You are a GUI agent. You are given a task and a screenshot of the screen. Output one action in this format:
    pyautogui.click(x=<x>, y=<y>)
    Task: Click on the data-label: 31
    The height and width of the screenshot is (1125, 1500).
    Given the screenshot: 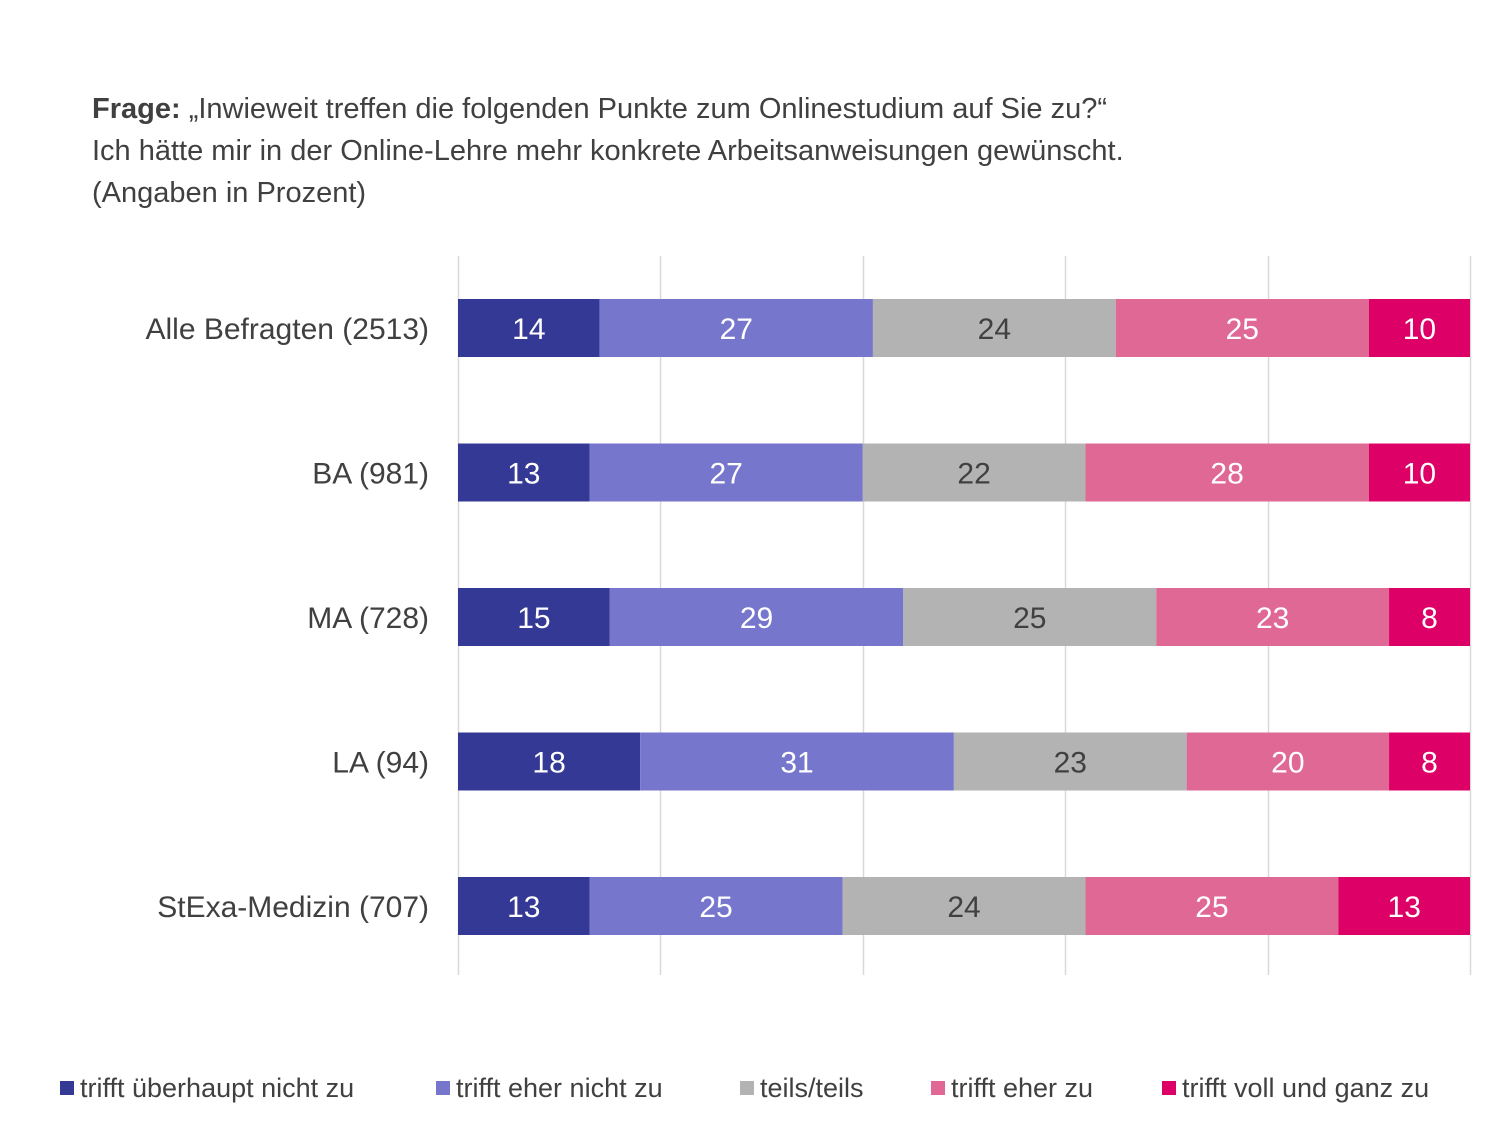 What is the action you would take?
    pyautogui.click(x=796, y=763)
    